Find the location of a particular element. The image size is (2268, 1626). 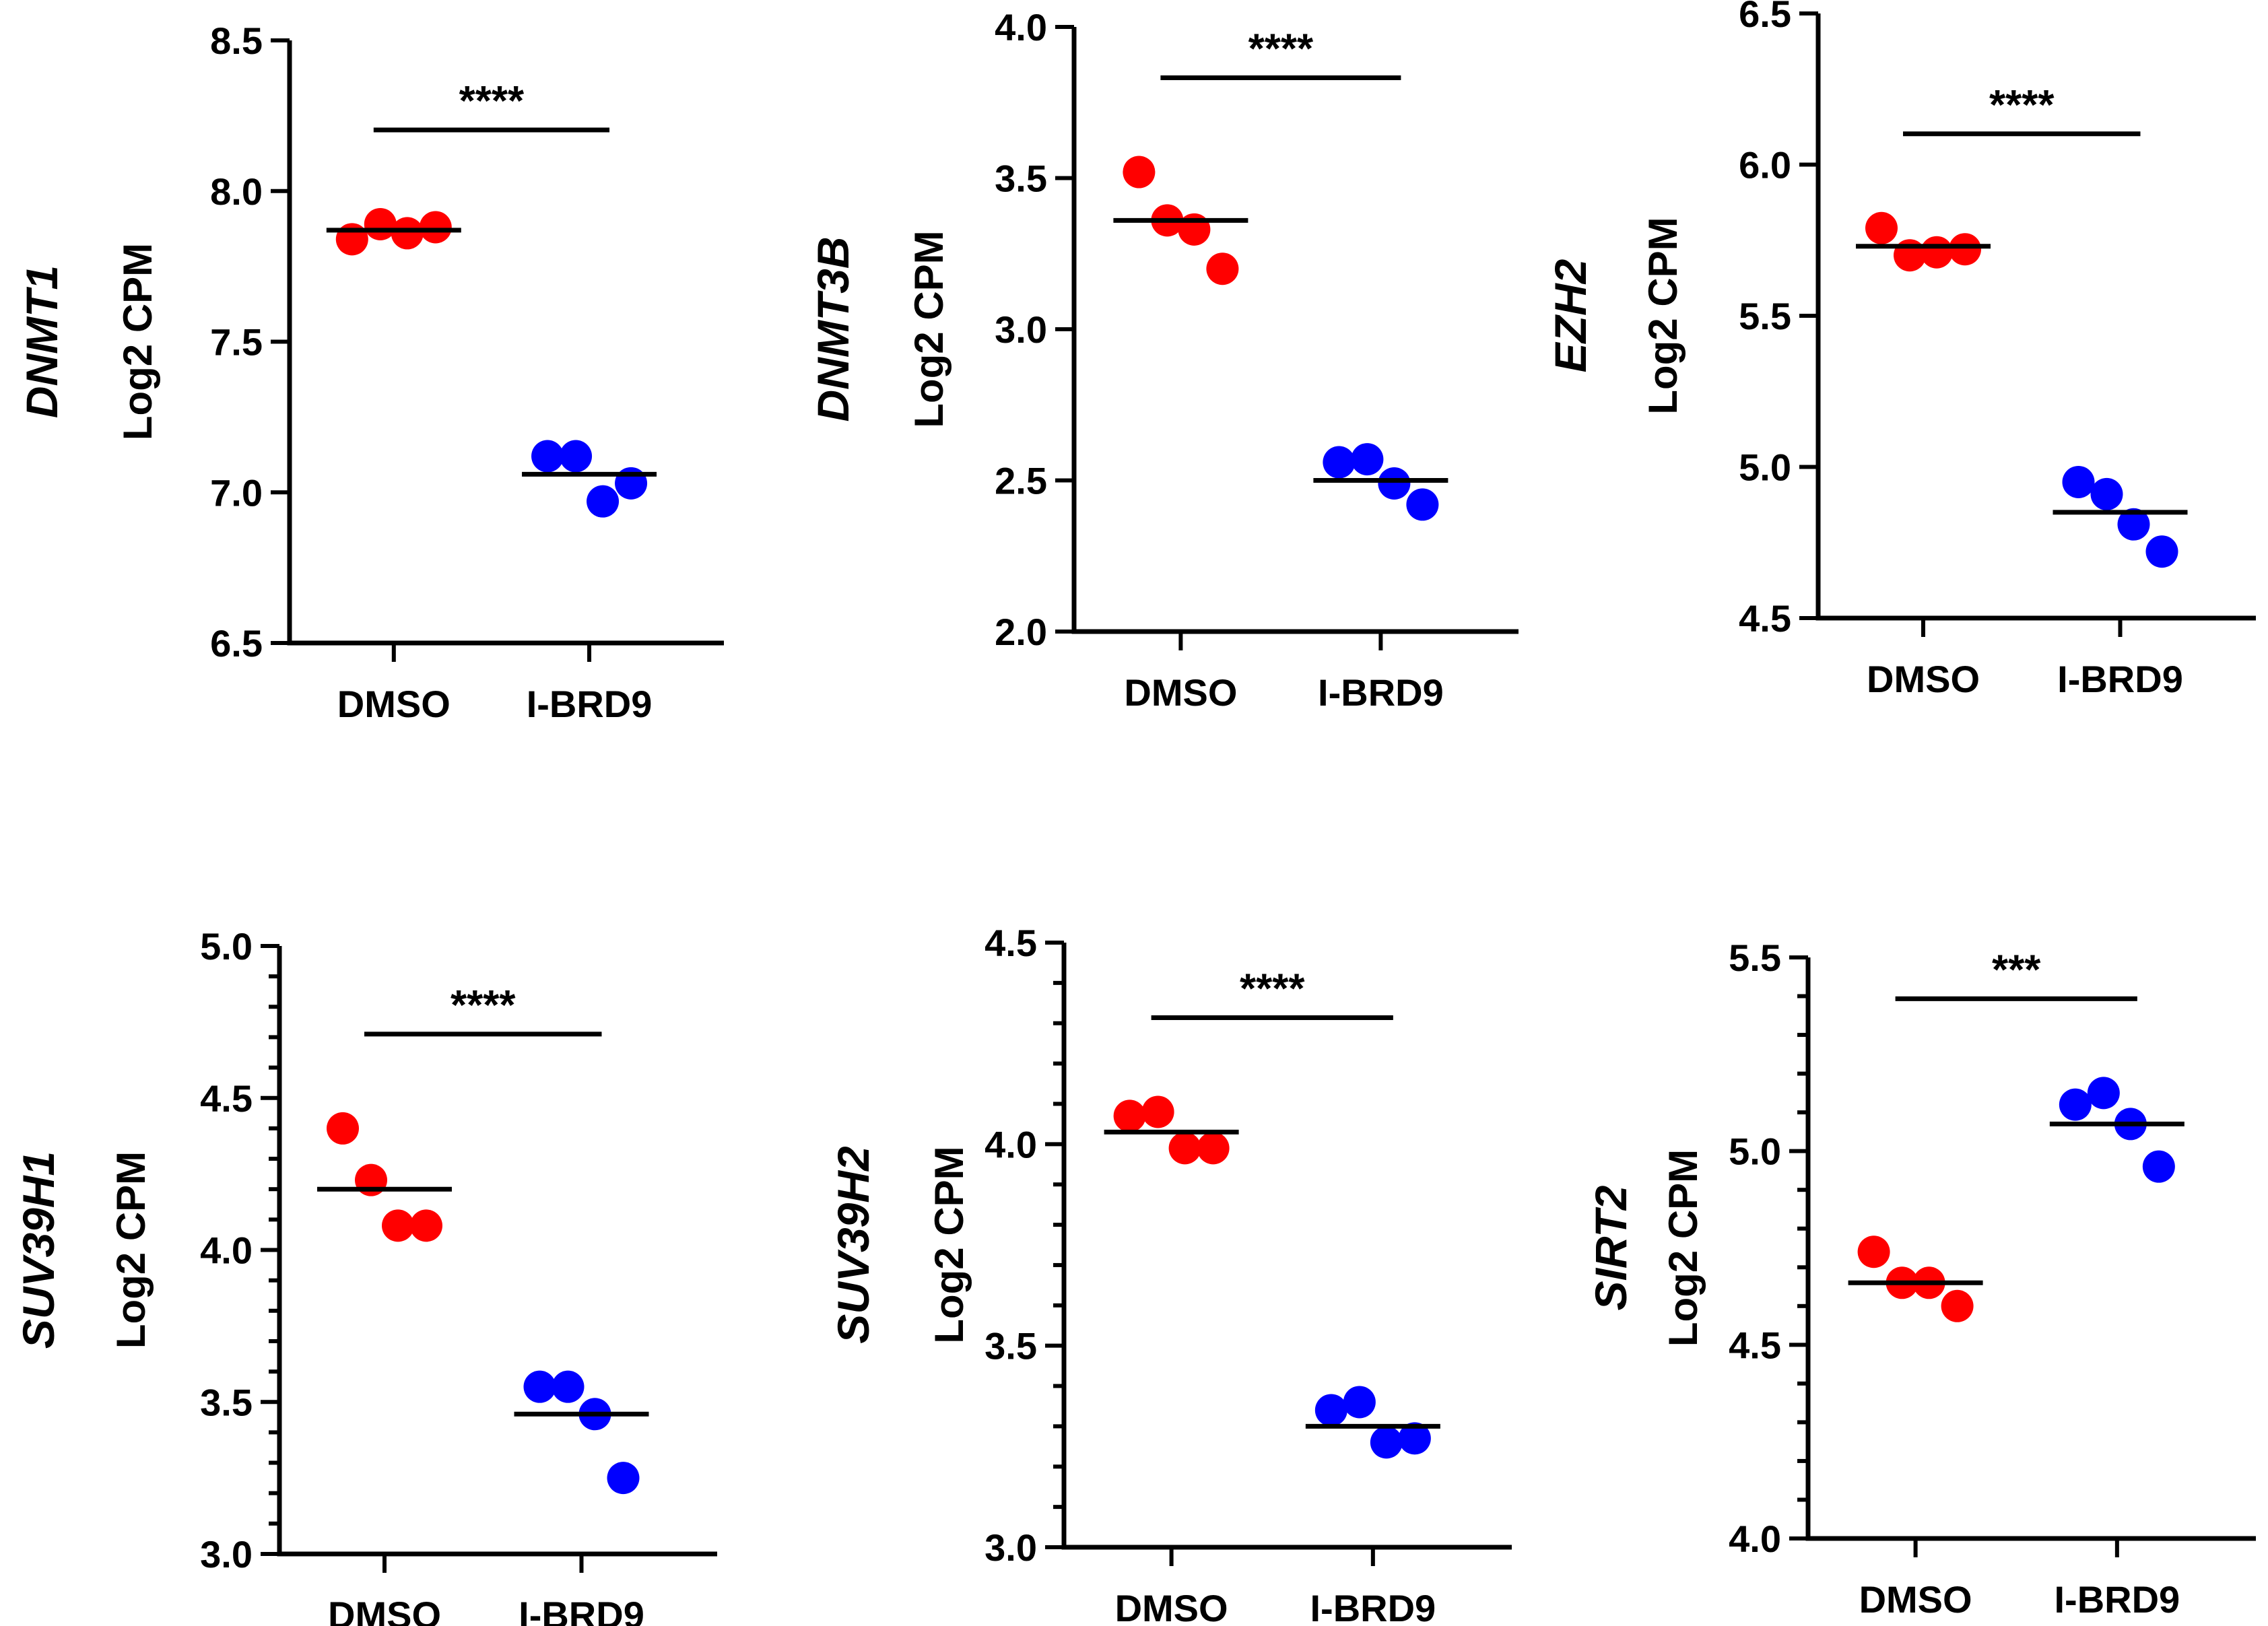

y-tick-label: 6.0 is located at coordinates (1765, 165).